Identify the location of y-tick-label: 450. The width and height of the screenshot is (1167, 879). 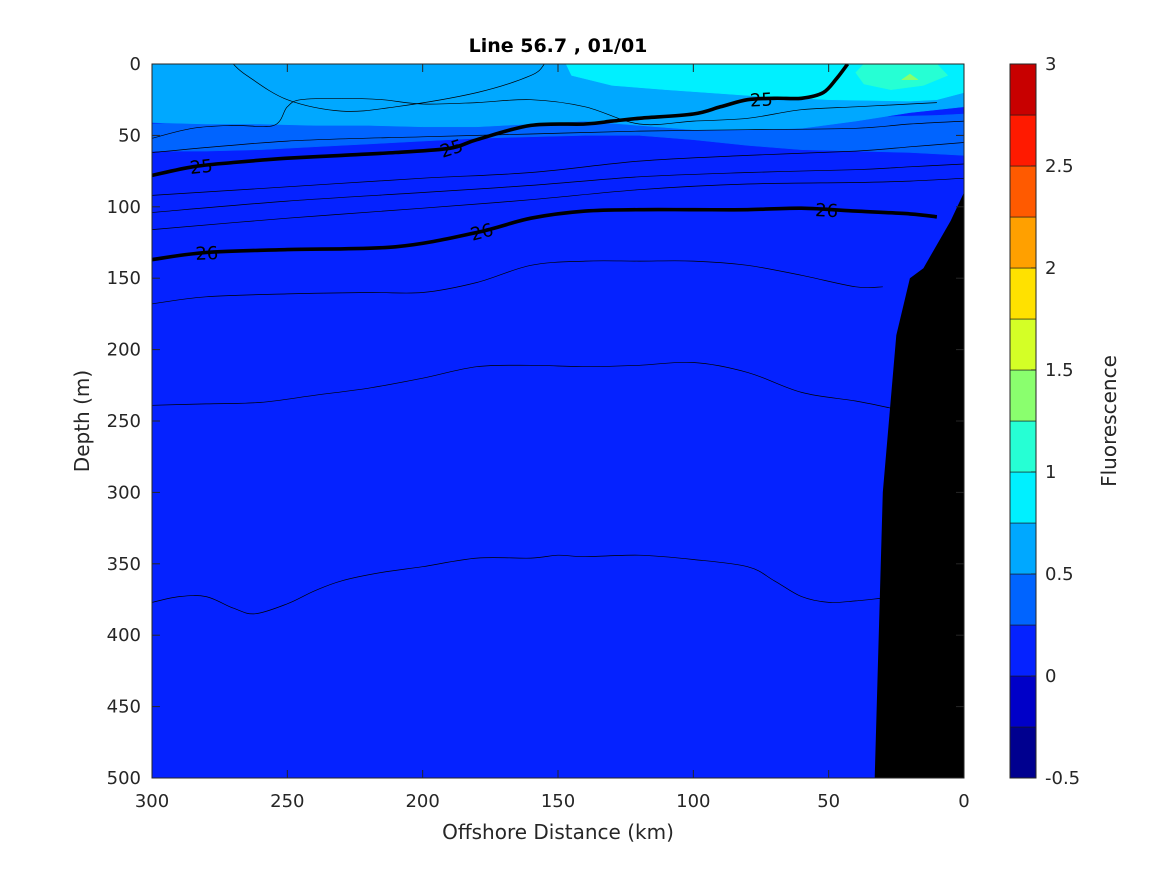
(124, 707).